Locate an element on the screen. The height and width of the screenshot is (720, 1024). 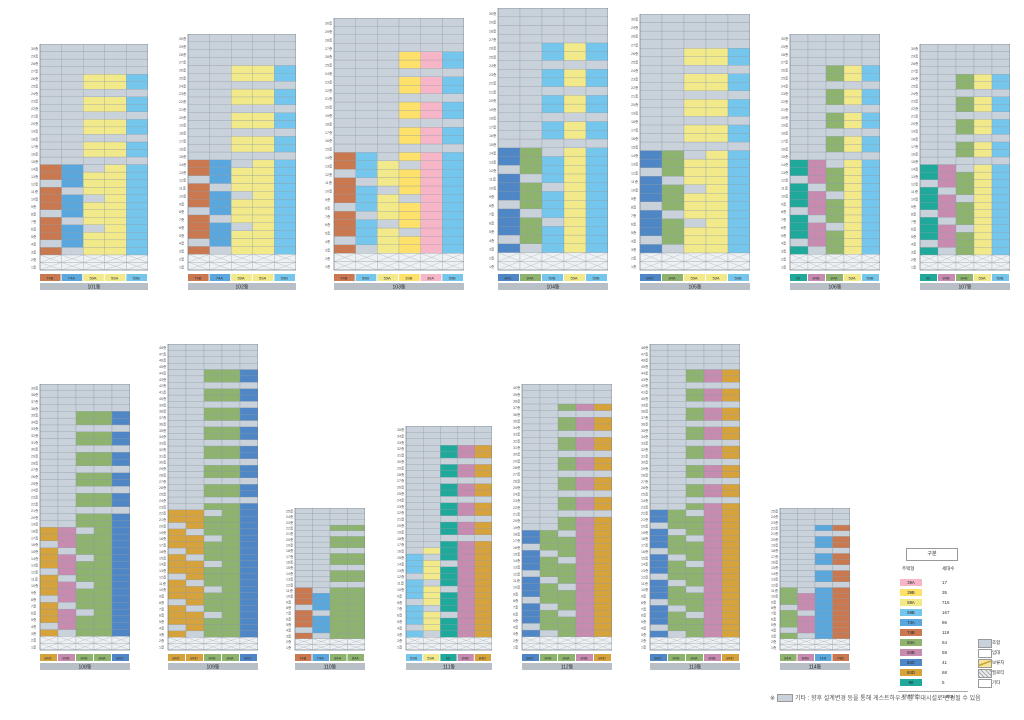
type-chip-label: 84C is located at coordinates (529, 658).